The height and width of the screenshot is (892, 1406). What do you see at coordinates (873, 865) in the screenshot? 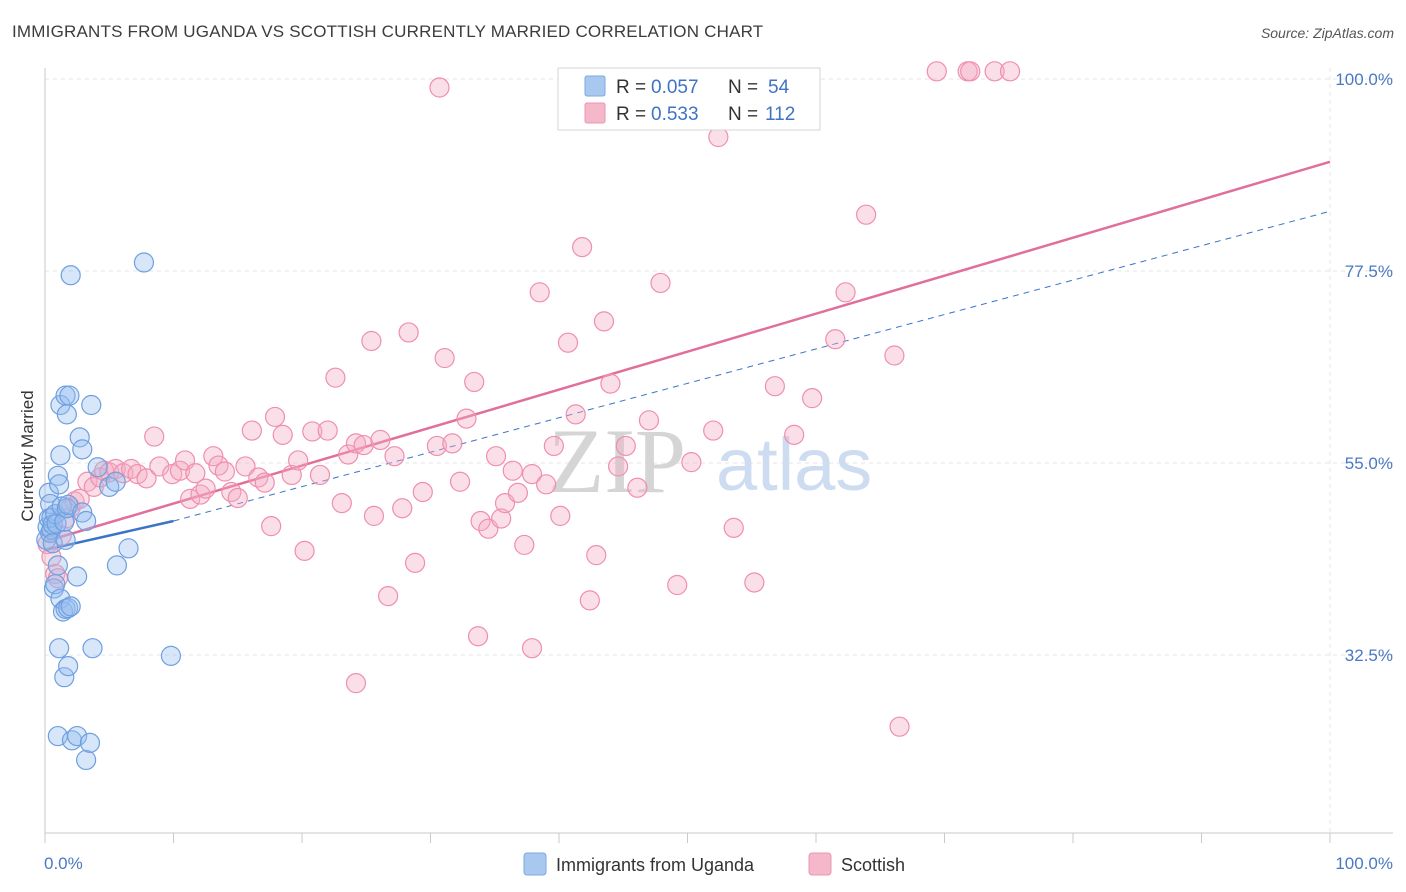
I see `bottom-legend-label-scottish: Scottish` at bounding box center [873, 865].